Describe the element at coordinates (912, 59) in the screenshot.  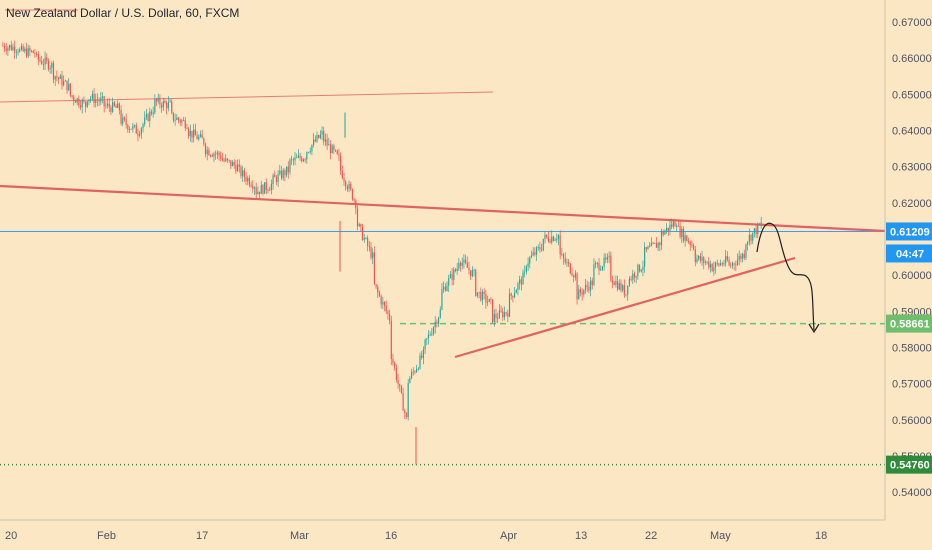
I see `price-tick-label: 0.66000` at that location.